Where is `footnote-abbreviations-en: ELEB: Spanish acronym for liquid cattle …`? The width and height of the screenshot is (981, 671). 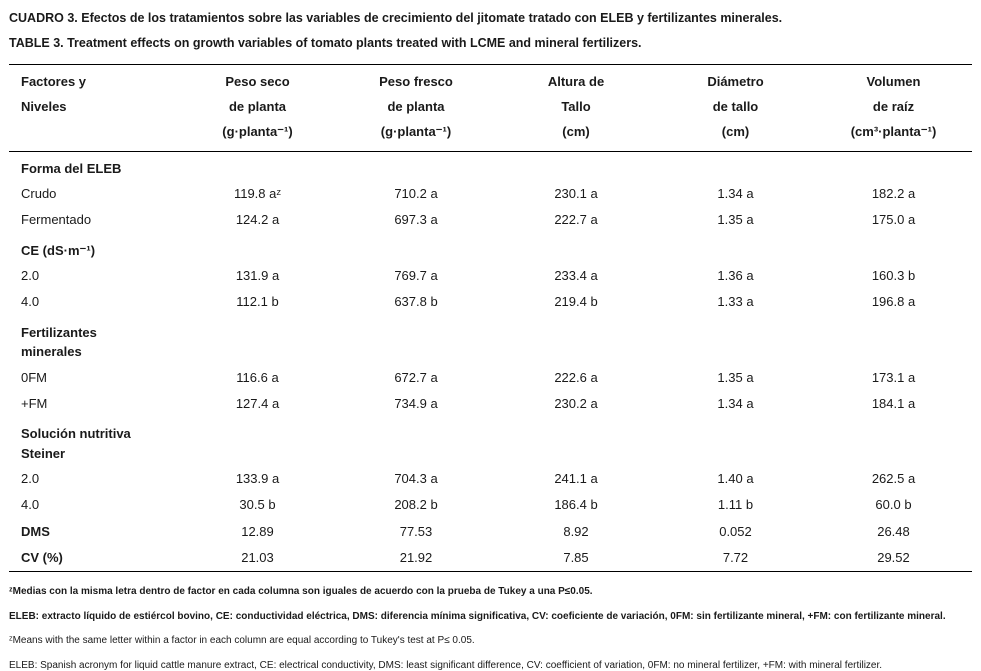 footnote-abbreviations-en: ELEB: Spanish acronym for liquid cattle … is located at coordinates (446, 665).